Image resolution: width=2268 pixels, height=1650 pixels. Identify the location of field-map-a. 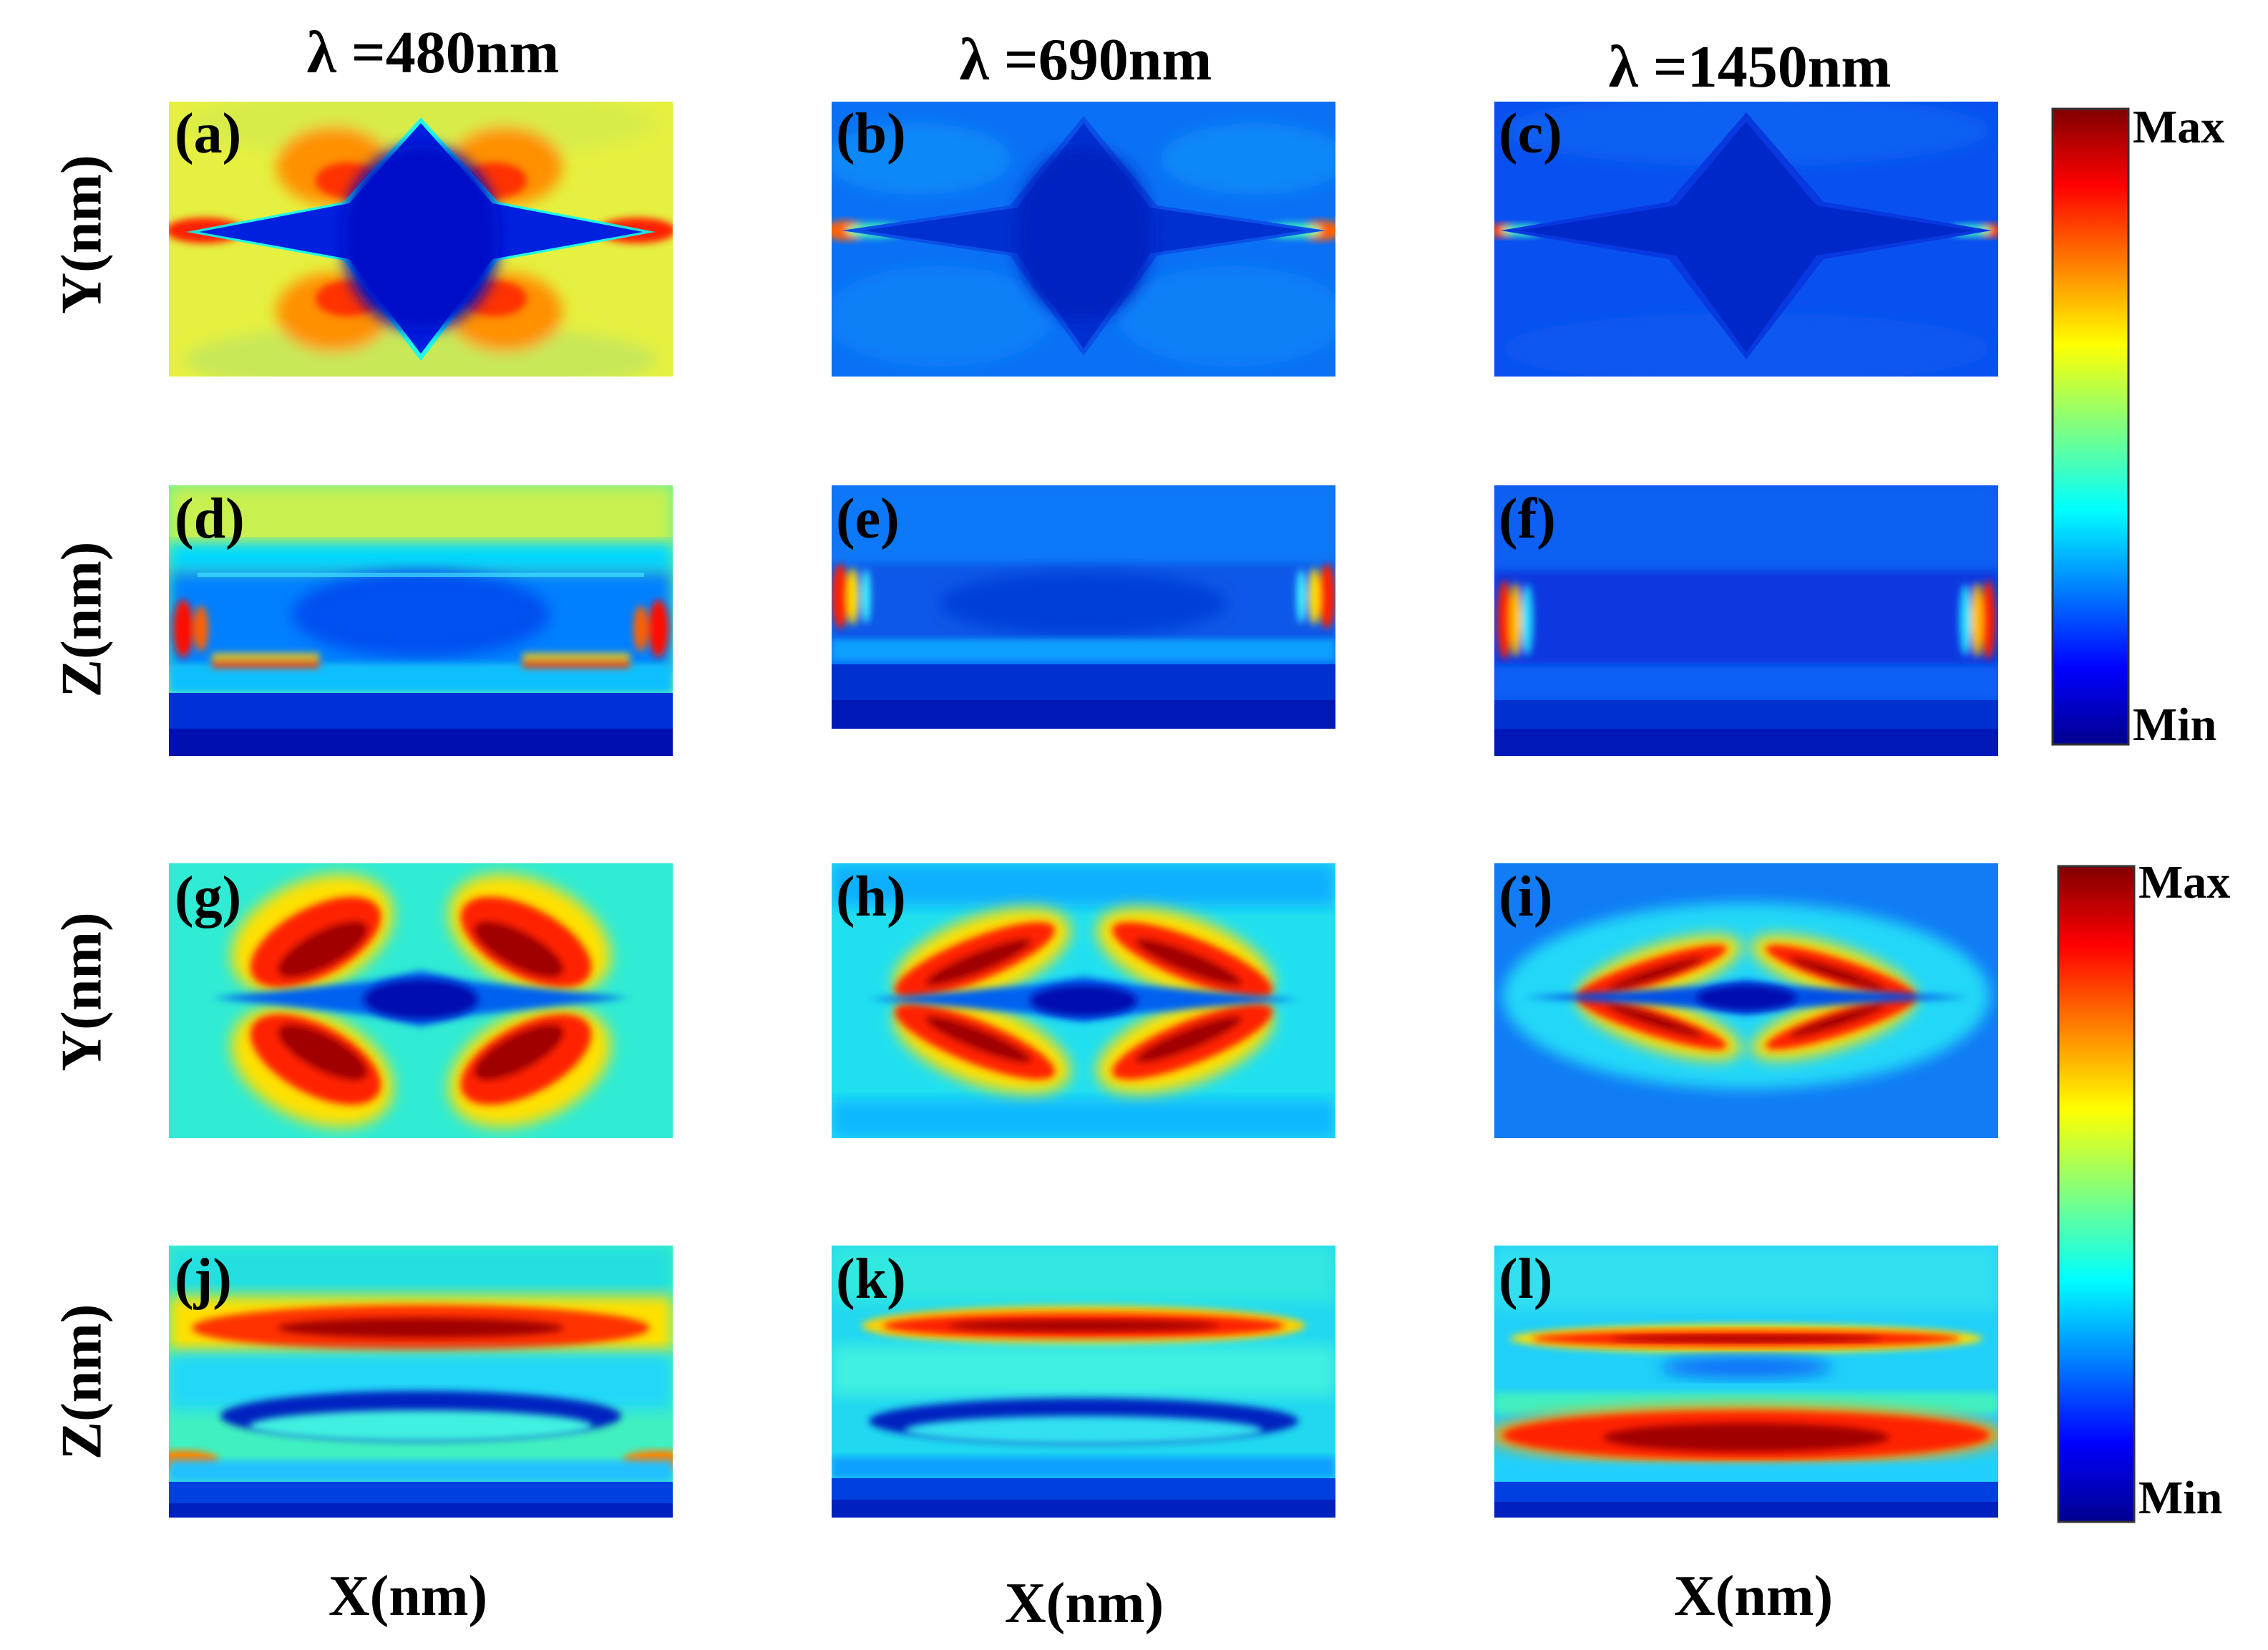
(421, 239).